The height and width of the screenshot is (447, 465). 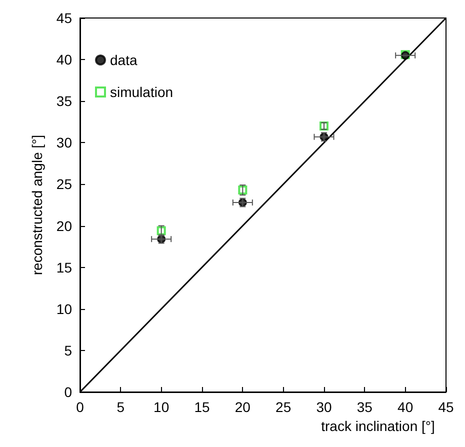 I want to click on x-tick-label: 10, so click(x=162, y=407).